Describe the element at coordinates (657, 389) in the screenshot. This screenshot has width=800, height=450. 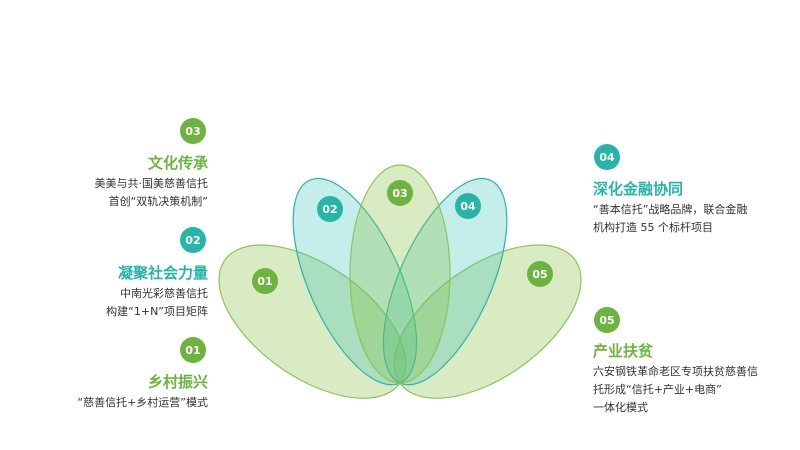
I see `desc-line: 托形成“信托+产业+电商”` at that location.